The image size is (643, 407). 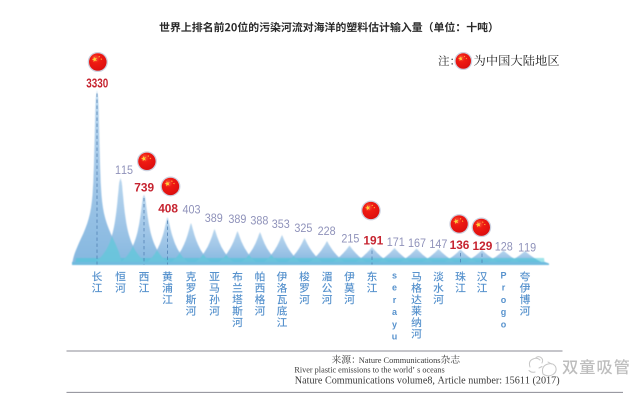 What do you see at coordinates (483, 246) in the screenshot?
I see `svg-text: 129` at bounding box center [483, 246].